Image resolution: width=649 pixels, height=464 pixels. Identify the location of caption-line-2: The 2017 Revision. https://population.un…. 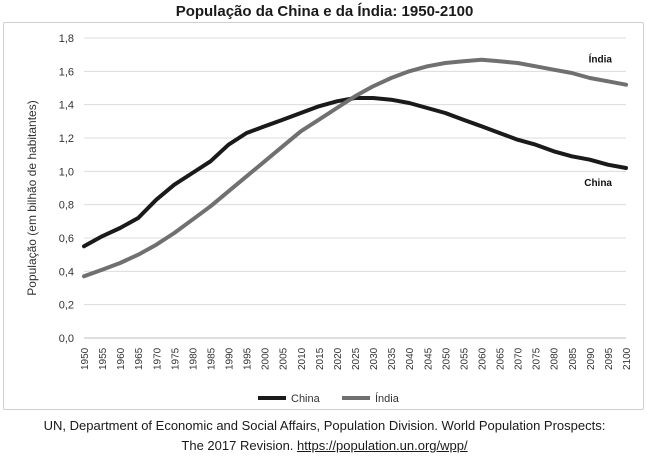
(324, 446).